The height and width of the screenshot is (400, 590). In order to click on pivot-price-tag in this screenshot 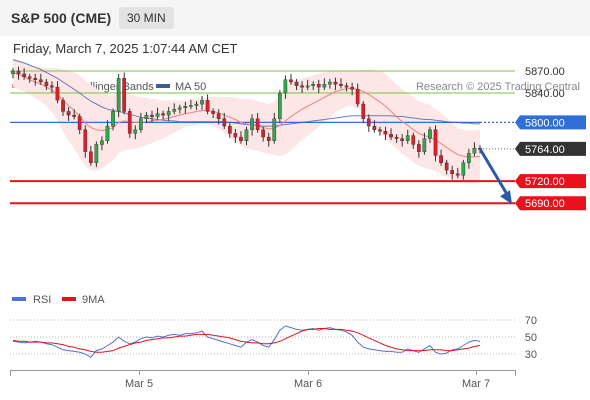, I will do `click(550, 122)`.